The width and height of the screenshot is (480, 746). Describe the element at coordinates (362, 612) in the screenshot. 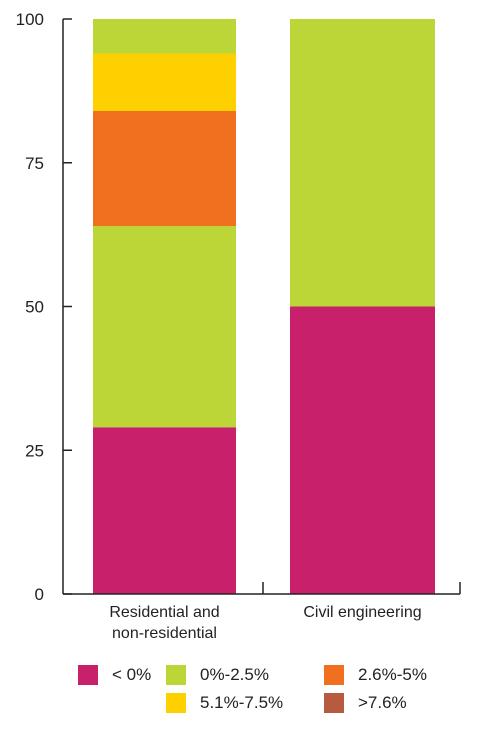

I see `category-label-1-0: Civil engineering` at that location.